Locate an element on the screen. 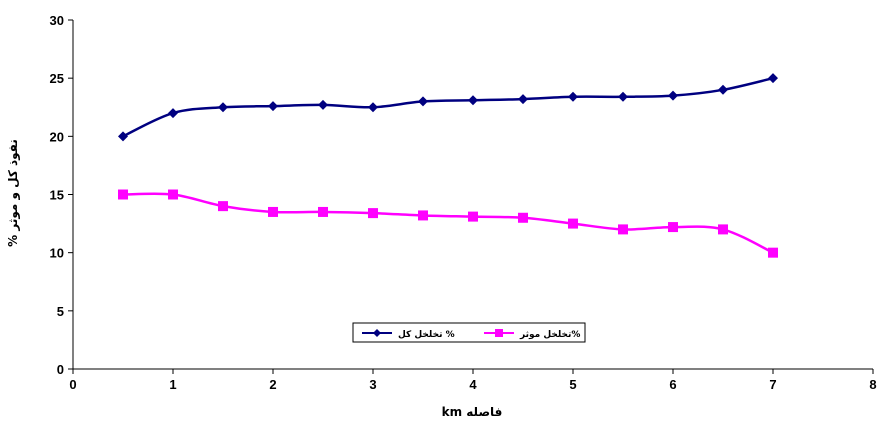  y-tick-label: 30 is located at coordinates (57, 20).